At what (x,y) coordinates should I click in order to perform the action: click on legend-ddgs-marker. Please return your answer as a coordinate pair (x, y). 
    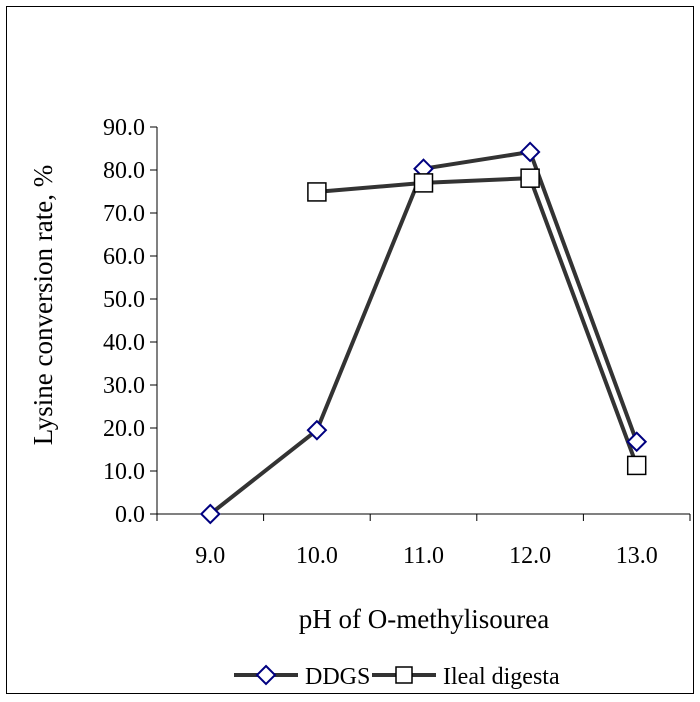
    Looking at the image, I should click on (266, 675).